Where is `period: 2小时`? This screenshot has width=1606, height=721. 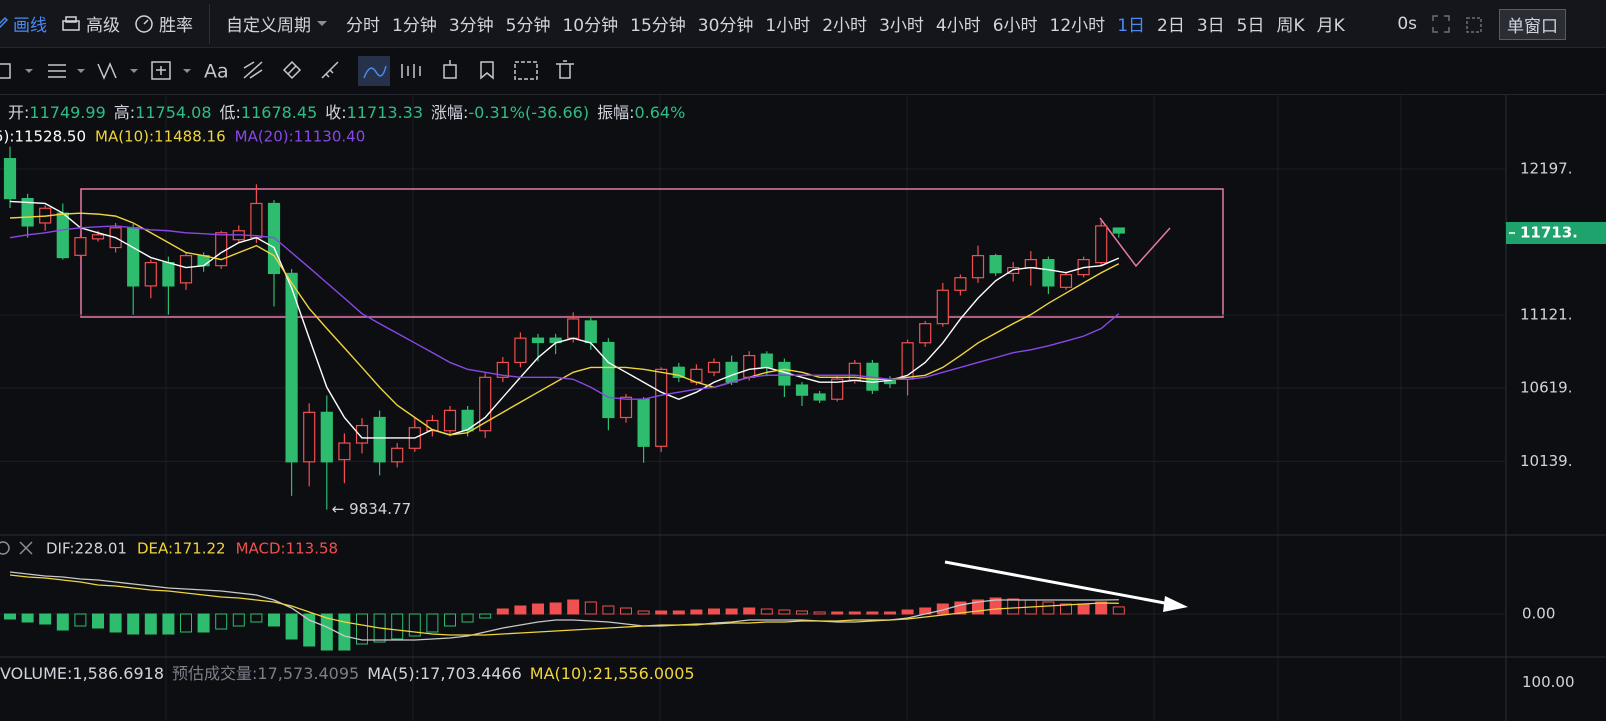 period: 2小时 is located at coordinates (845, 26).